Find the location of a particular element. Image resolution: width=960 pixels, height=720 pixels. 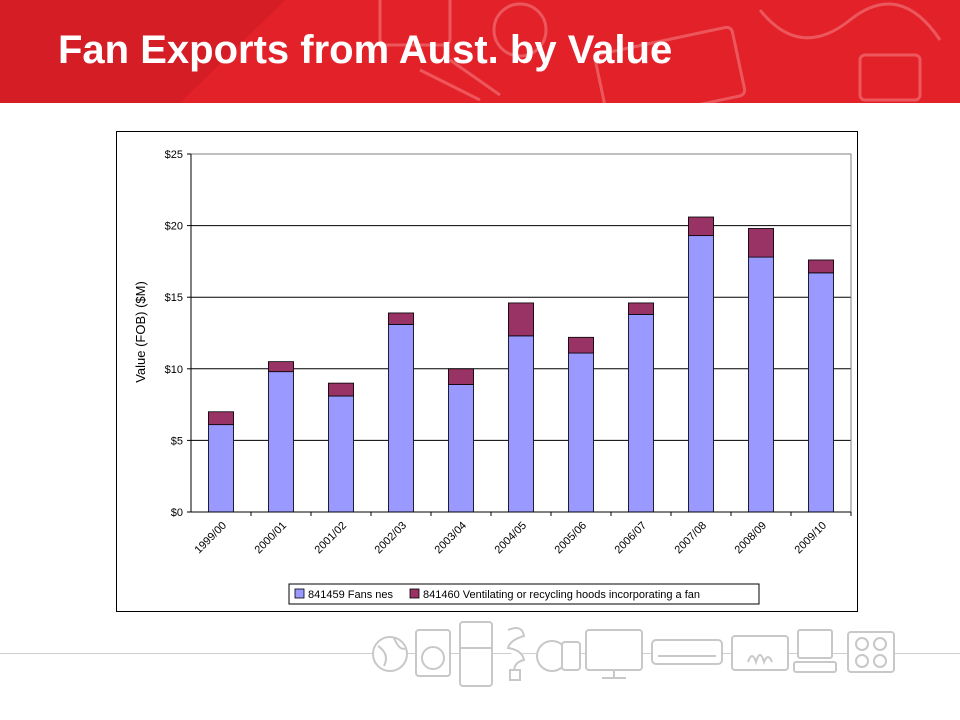

x-tick-label: 2001/02 is located at coordinates (331, 538).